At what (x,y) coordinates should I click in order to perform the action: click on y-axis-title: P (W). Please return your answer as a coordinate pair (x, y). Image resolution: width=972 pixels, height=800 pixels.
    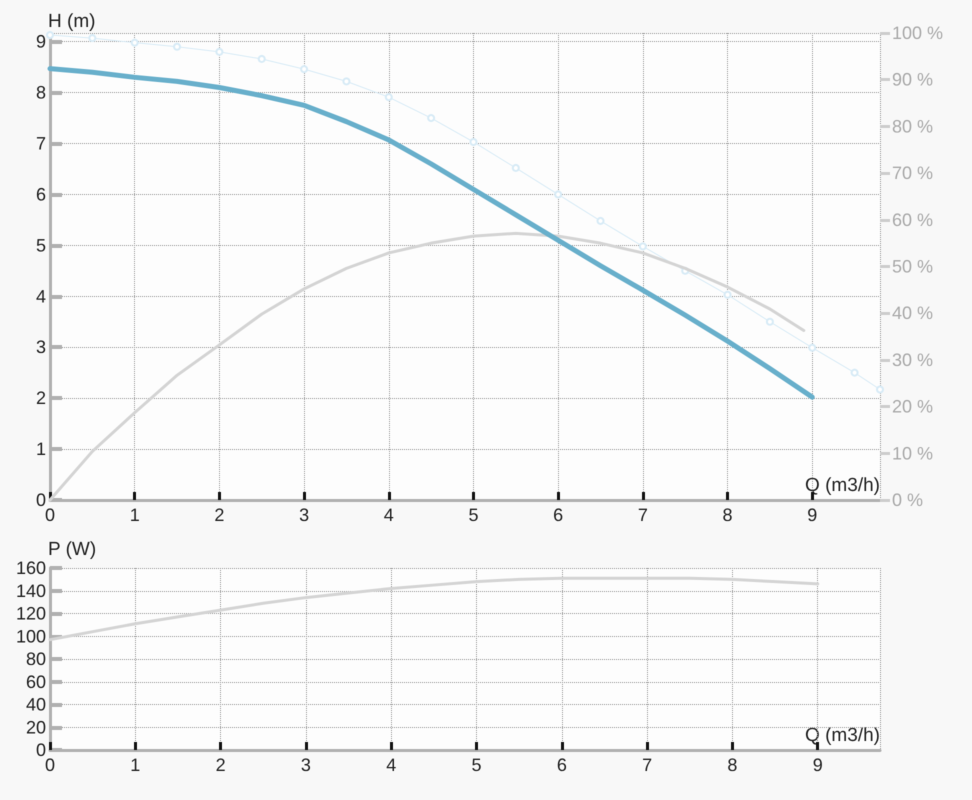
    Looking at the image, I should click on (72, 549).